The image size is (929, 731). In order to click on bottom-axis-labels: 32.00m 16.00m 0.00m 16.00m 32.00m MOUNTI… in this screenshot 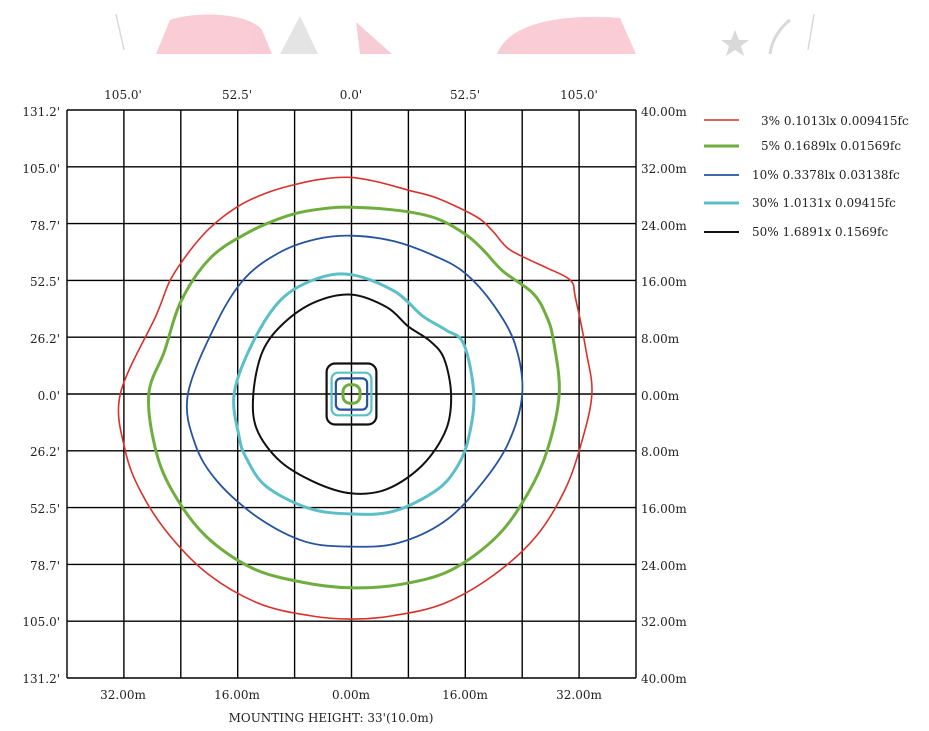, I will do `click(351, 706)`.